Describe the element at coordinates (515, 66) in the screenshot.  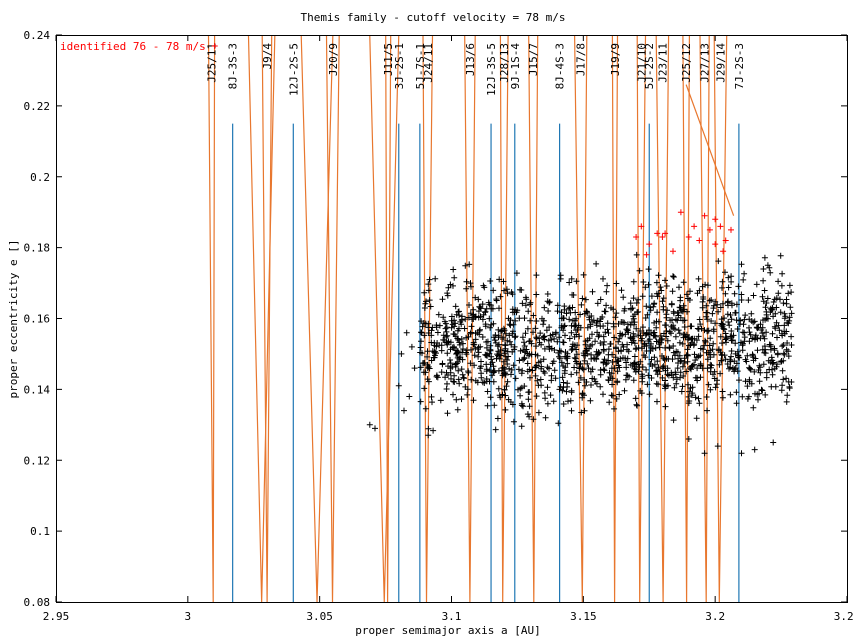
I see `resonance-label: 9J-1S-4` at that location.